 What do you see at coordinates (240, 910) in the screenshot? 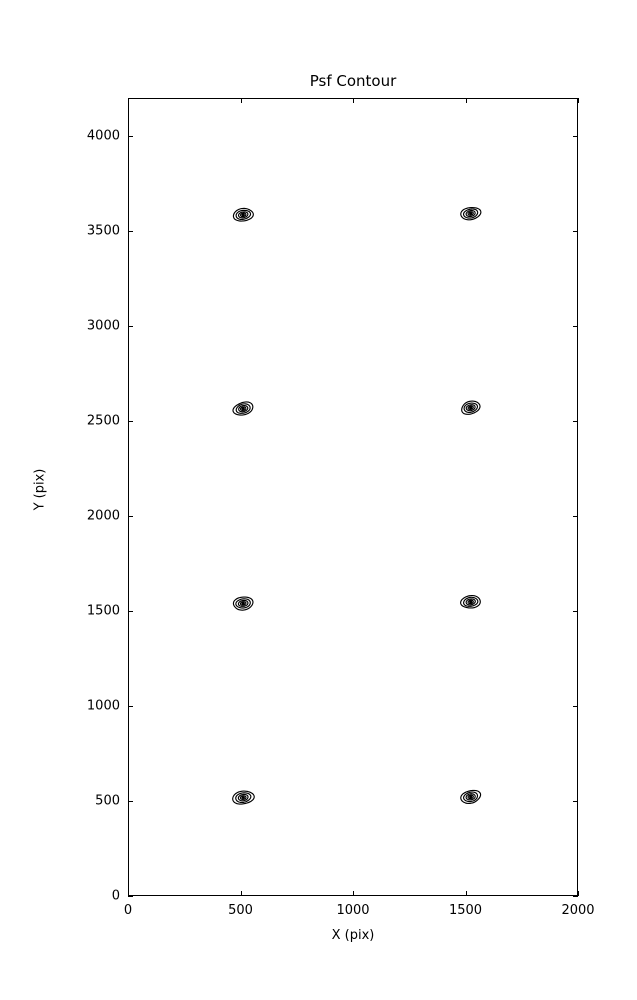
I see `x-tick-label: 500` at bounding box center [240, 910].